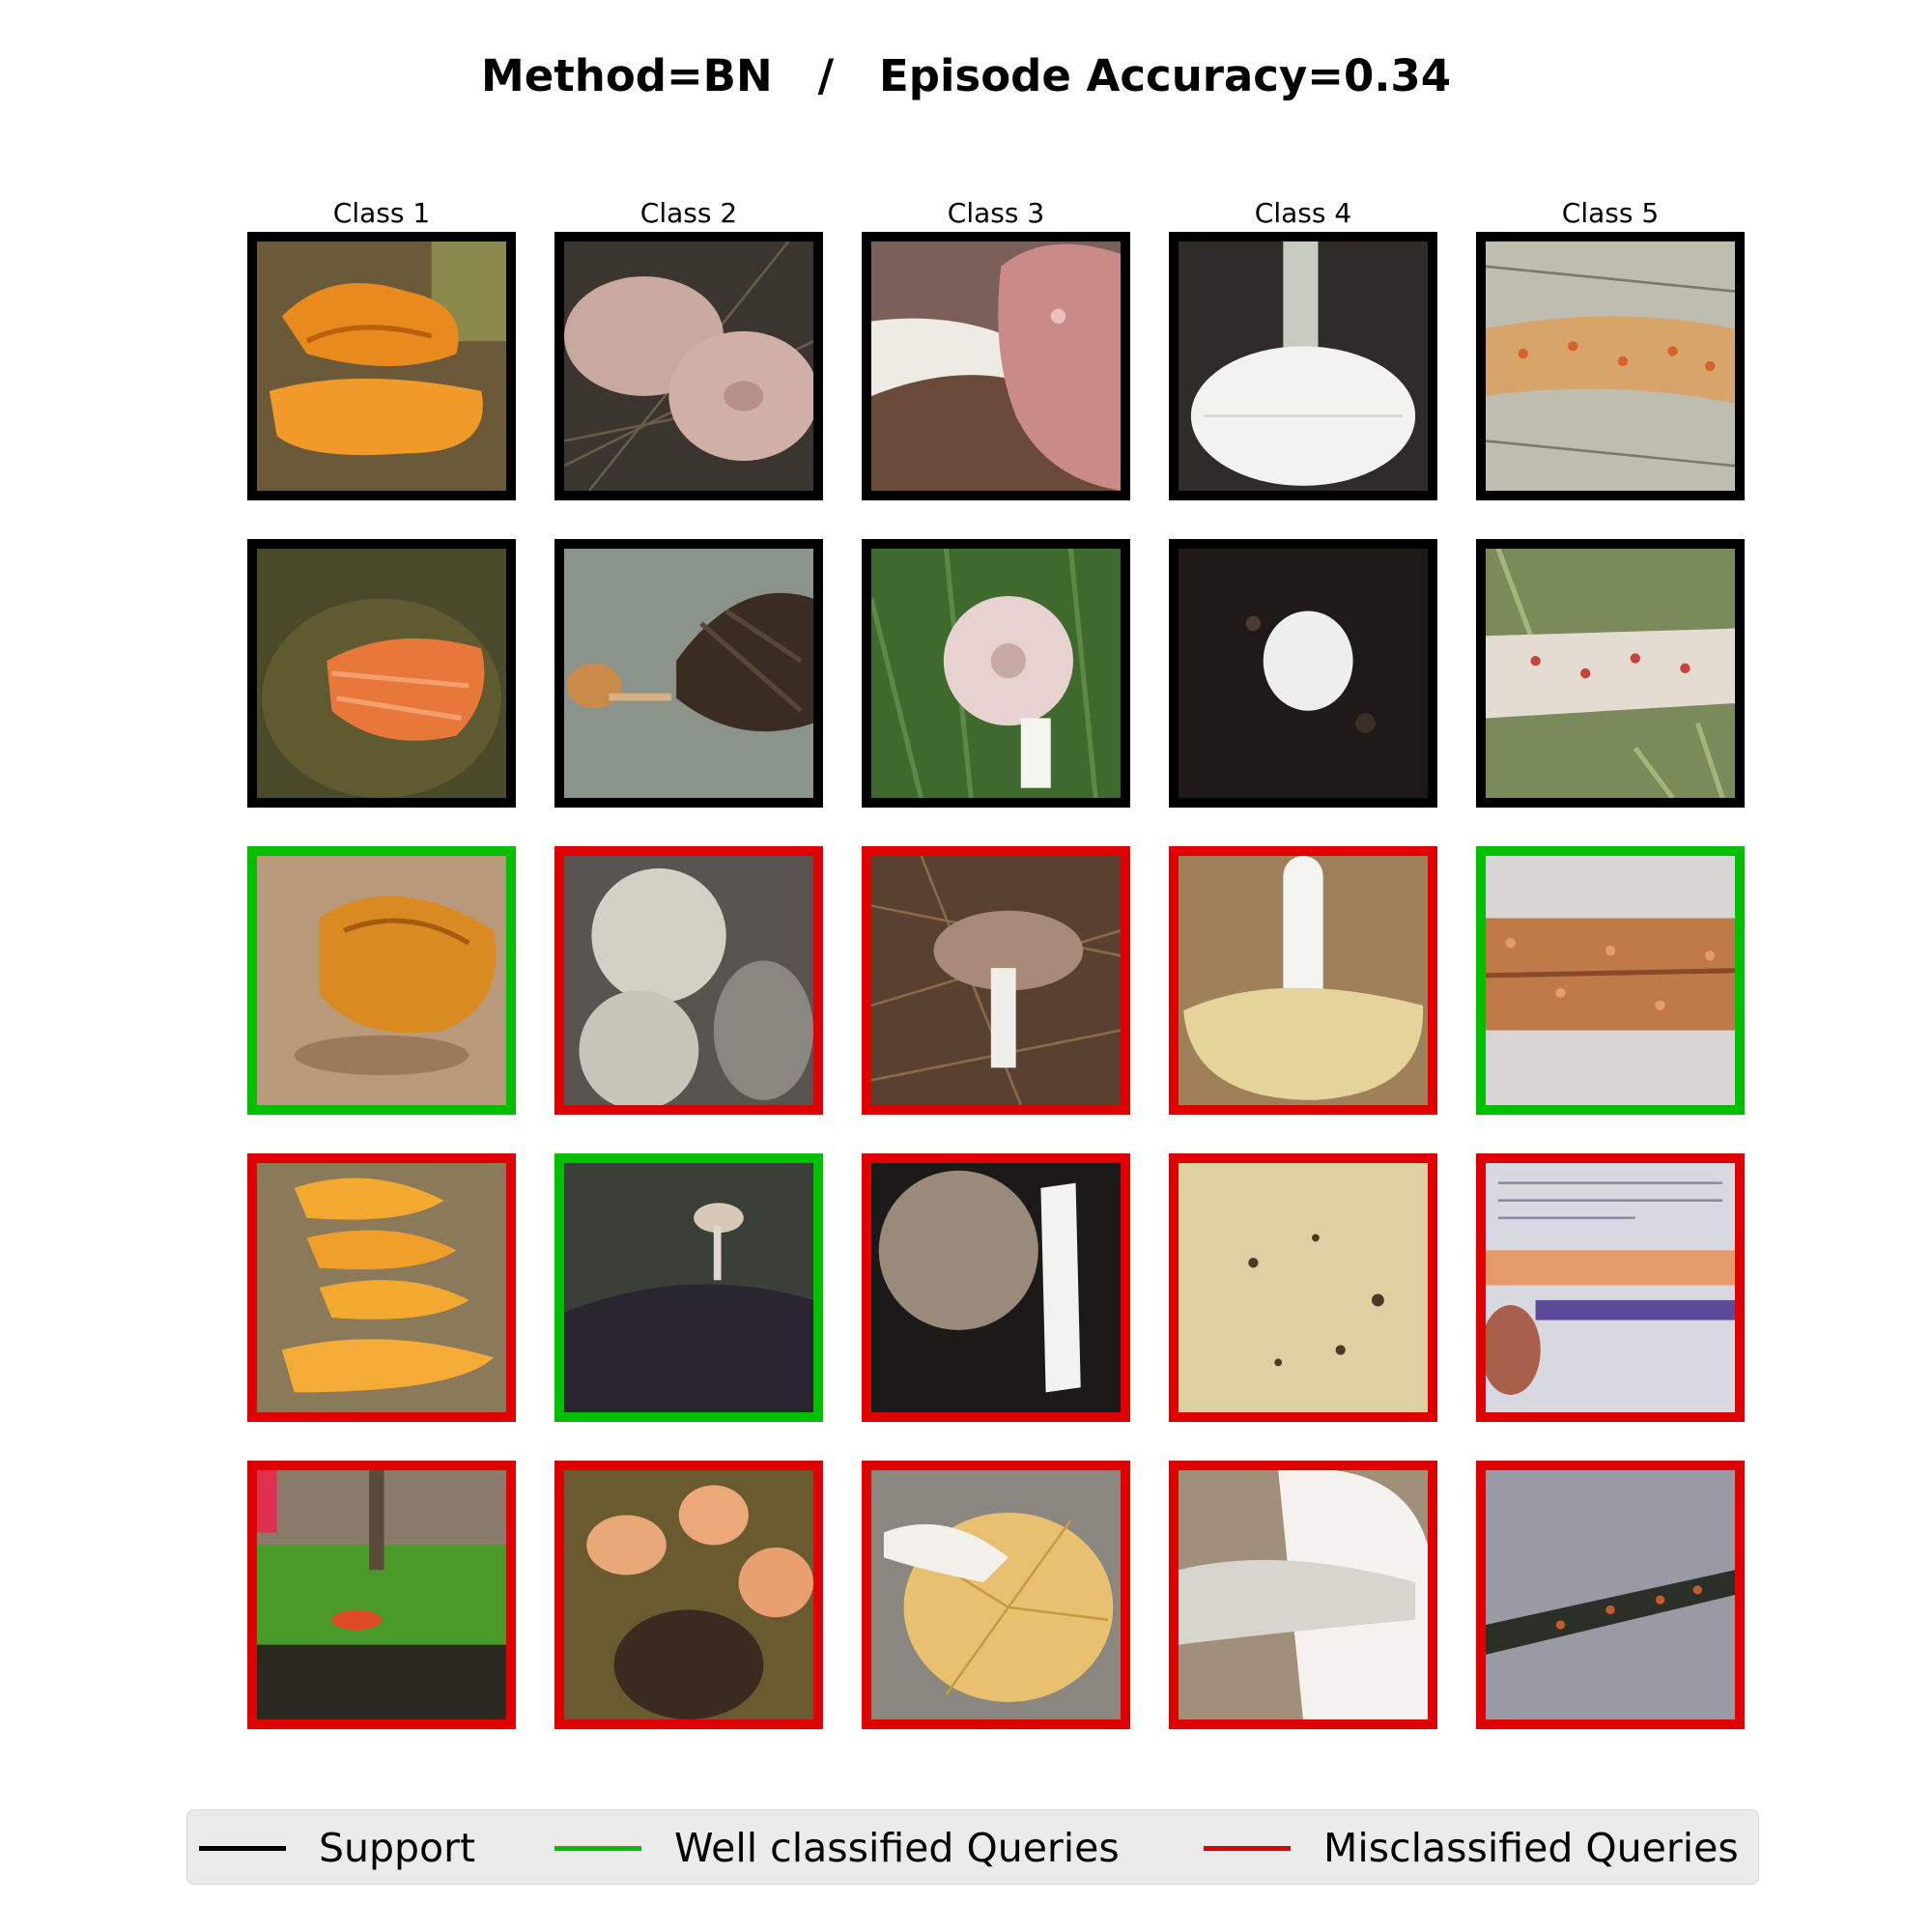 The image size is (1932, 1932). What do you see at coordinates (996, 213) in the screenshot?
I see `column-header-class-3: Class 3` at bounding box center [996, 213].